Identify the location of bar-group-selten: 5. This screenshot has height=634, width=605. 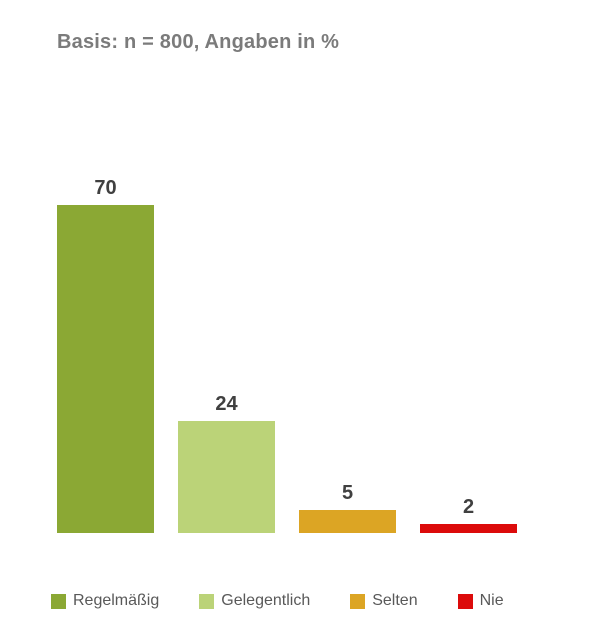
(347, 507).